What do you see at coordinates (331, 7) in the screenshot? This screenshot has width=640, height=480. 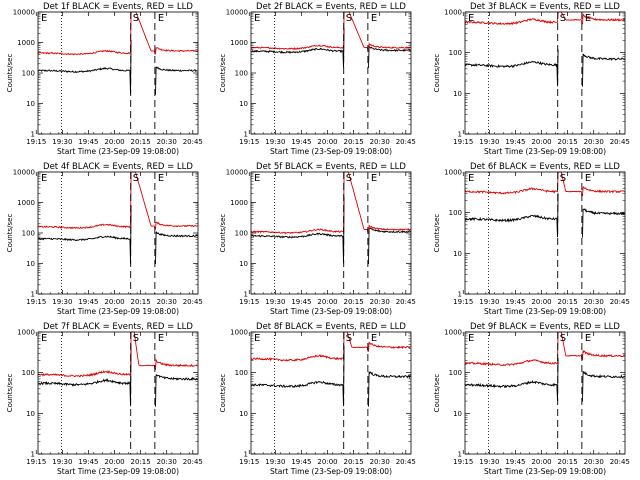 I see `panel-title: Det 2f BLACK = Events, RED = LLD` at bounding box center [331, 7].